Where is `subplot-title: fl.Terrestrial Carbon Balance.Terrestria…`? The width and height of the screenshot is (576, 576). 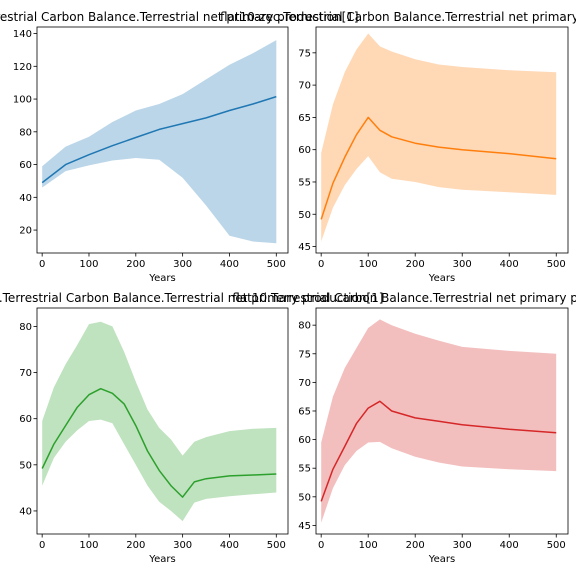 subplot-title: fl.Terrestrial Carbon Balance.Terrestria… is located at coordinates (179, 17).